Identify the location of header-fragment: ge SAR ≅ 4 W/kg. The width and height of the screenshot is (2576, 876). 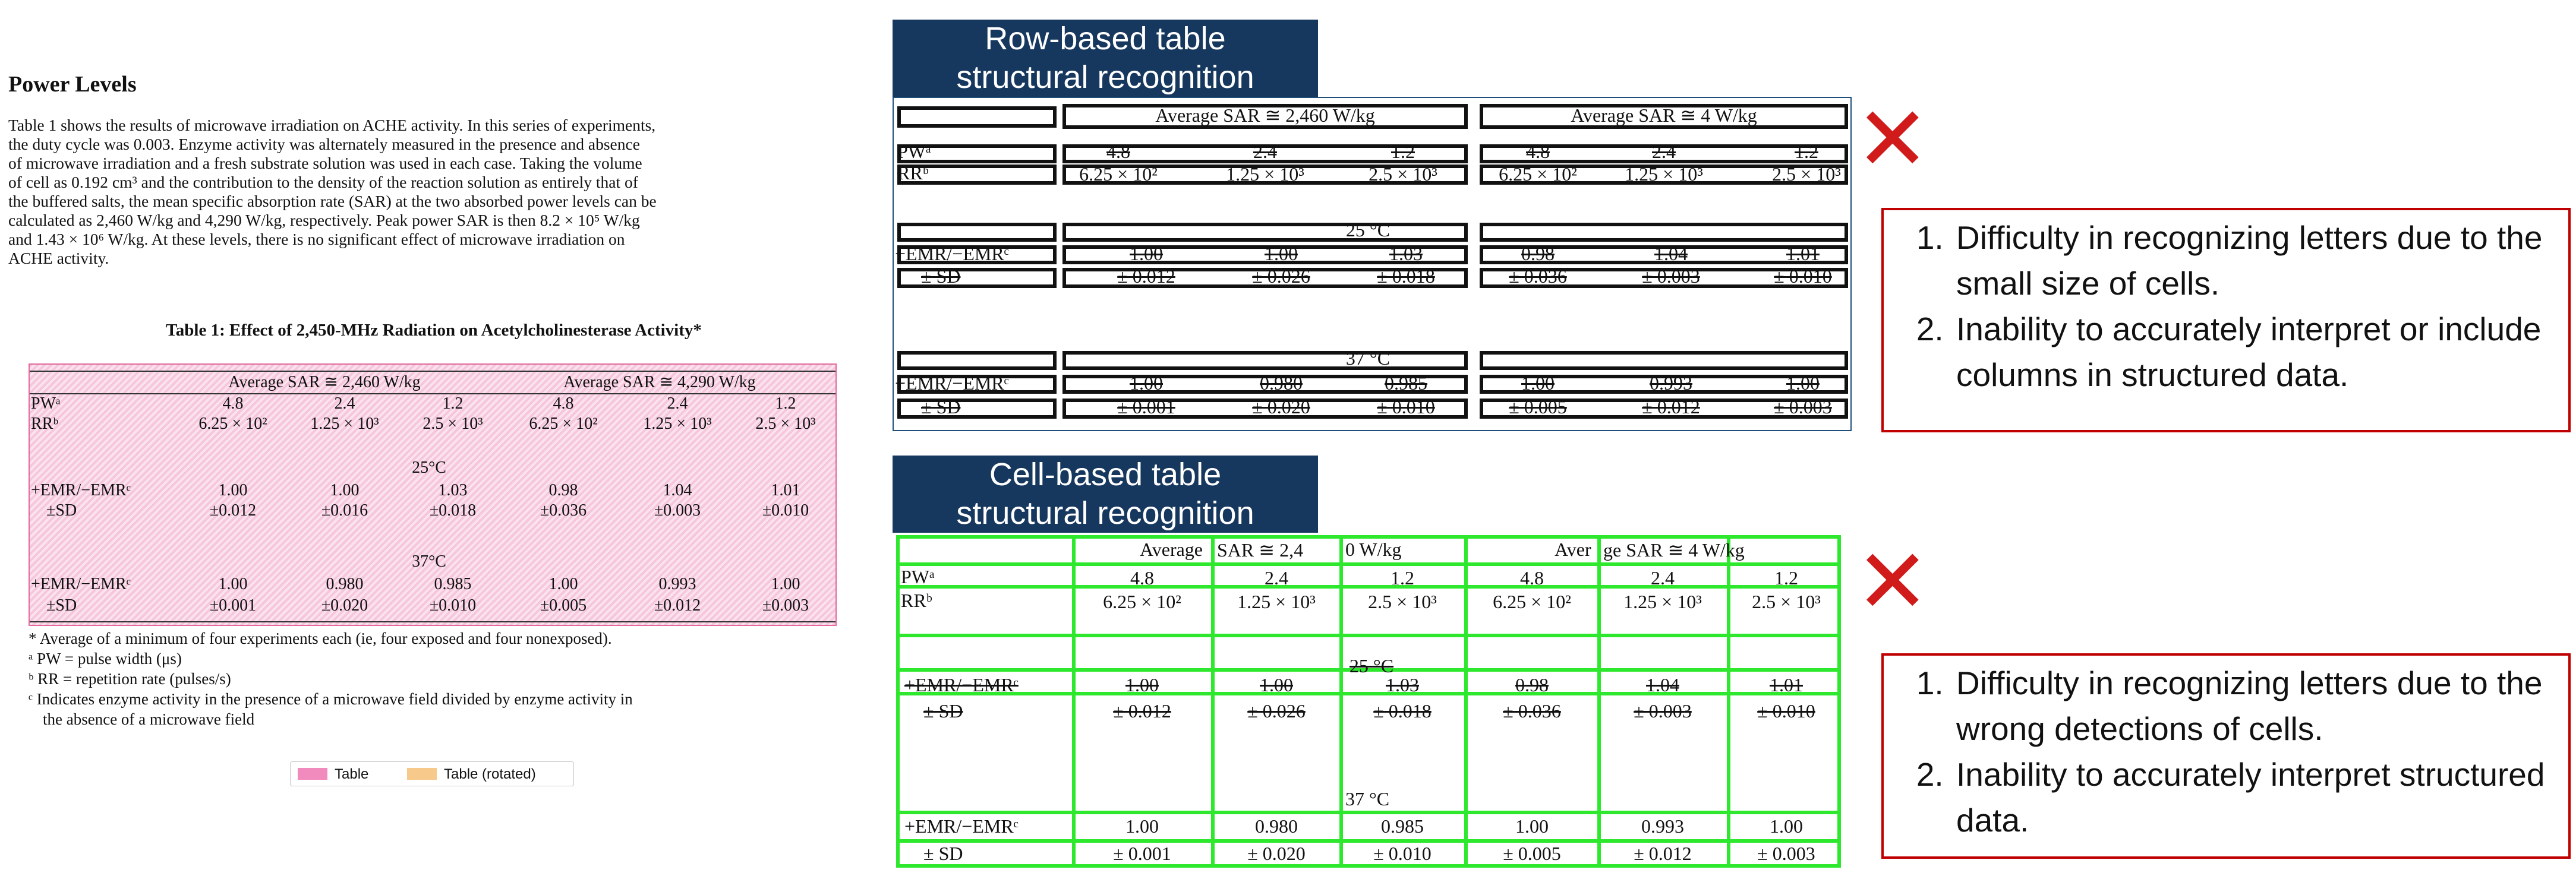
(1674, 550).